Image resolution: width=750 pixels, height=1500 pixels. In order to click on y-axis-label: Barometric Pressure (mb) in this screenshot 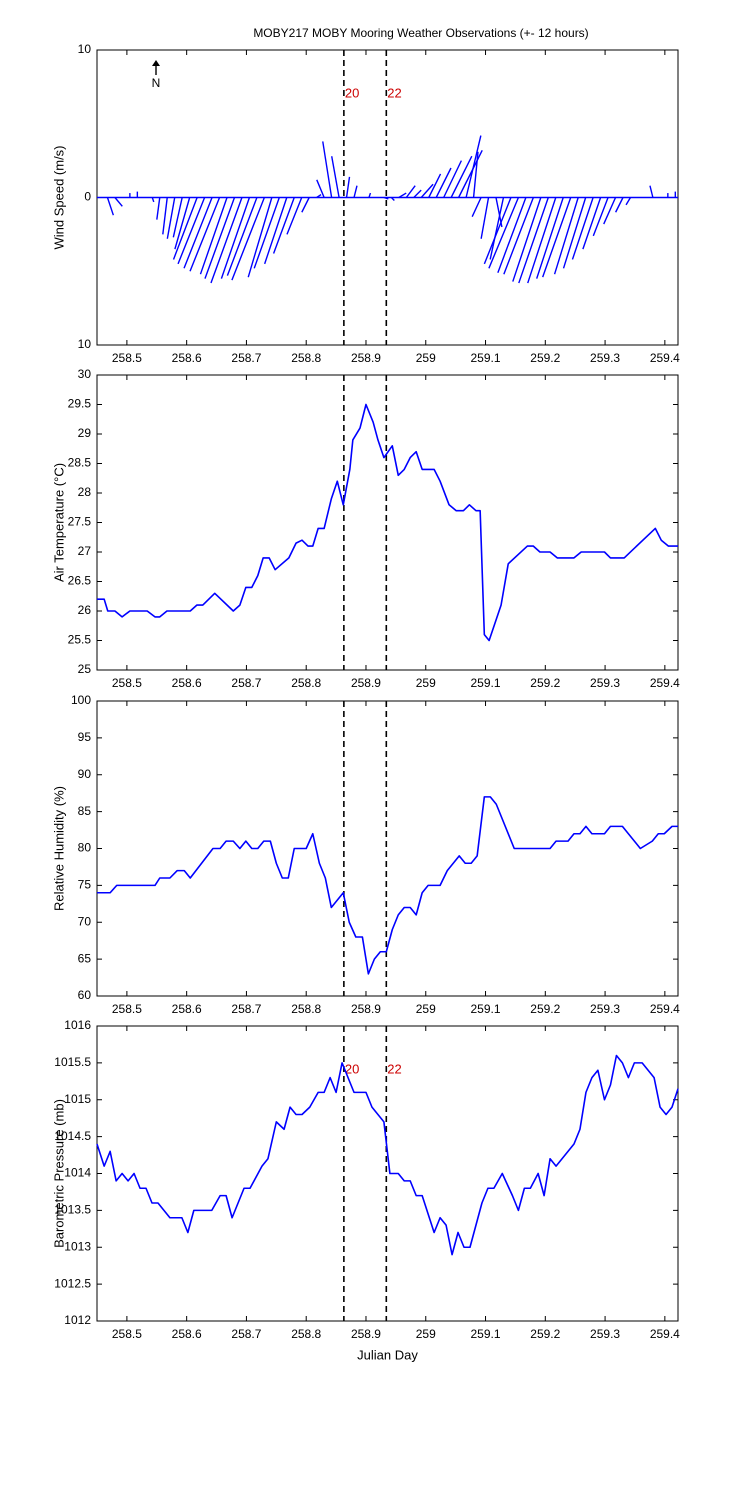, I will do `click(58, 1173)`.